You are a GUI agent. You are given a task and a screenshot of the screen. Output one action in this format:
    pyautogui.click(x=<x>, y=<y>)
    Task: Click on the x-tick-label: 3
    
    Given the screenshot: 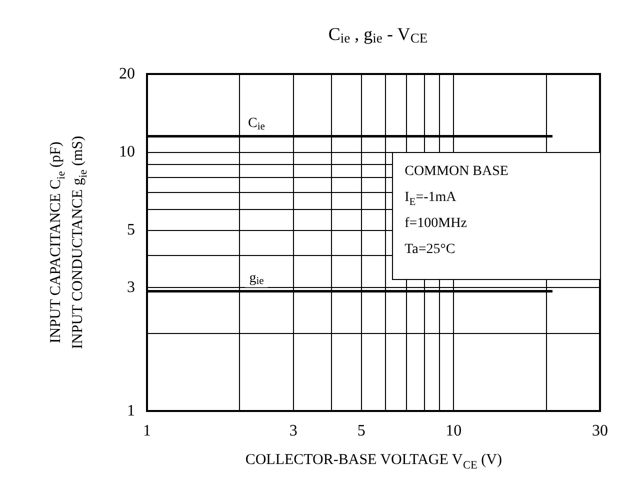 What is the action you would take?
    pyautogui.click(x=293, y=431)
    